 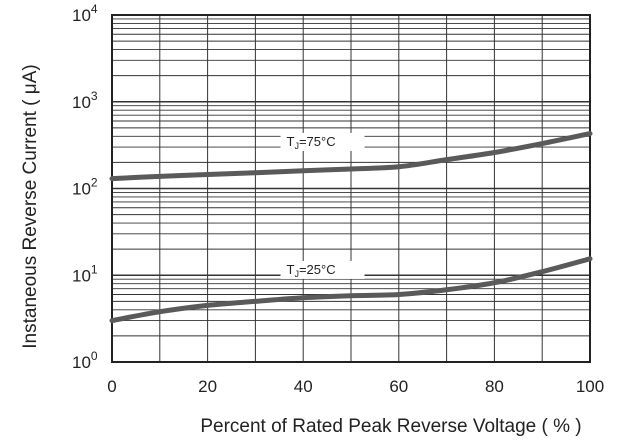 What do you see at coordinates (85, 187) in the screenshot?
I see `y-tick-label: 10²` at bounding box center [85, 187].